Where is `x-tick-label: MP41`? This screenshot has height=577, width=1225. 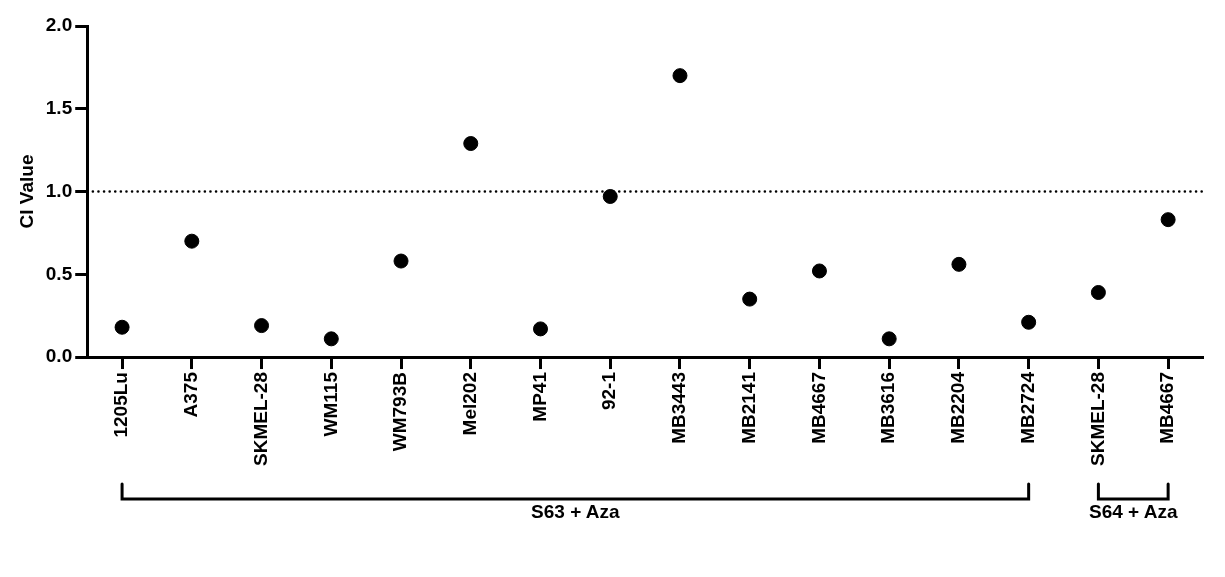 x-tick-label: MP41 is located at coordinates (539, 396).